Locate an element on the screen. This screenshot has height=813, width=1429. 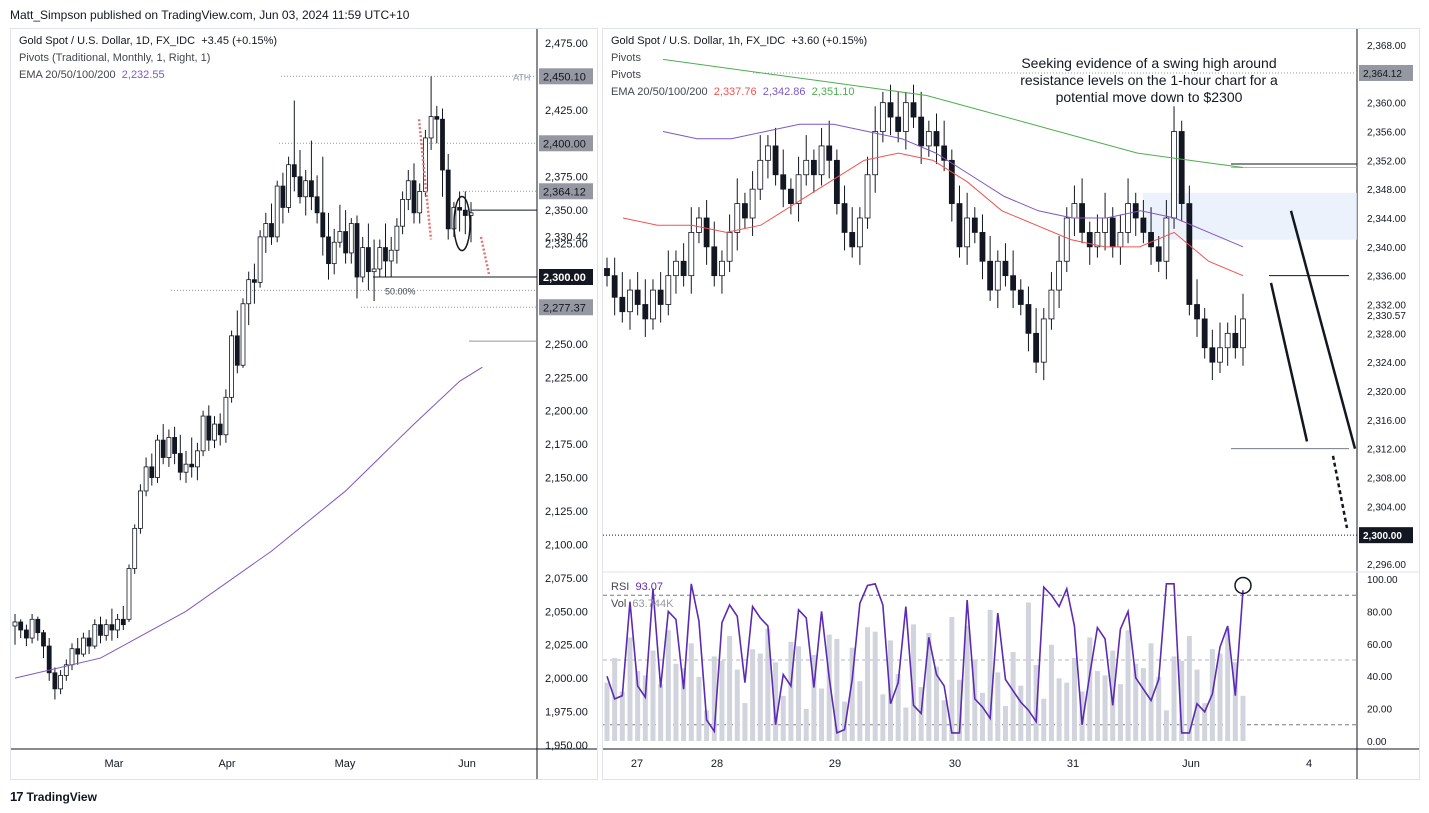
y-tick-label: 2,344.00 is located at coordinates (1386, 219).